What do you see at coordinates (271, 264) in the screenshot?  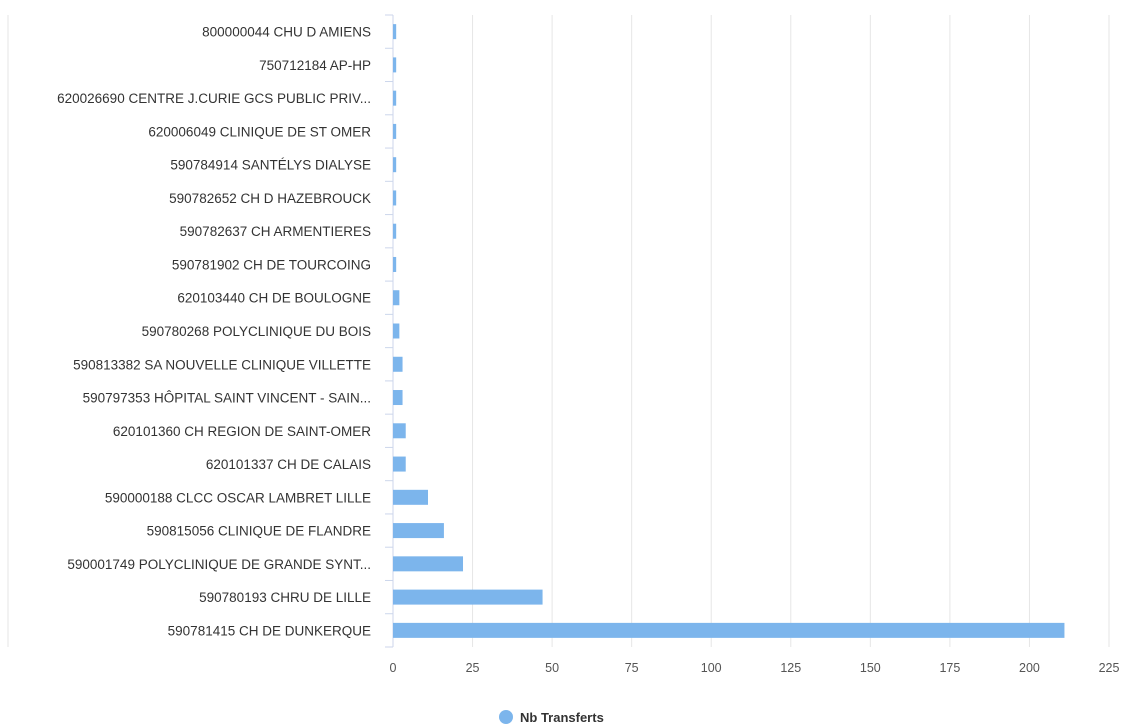 I see `category-label: 590781902 CH DE TOURCOING` at bounding box center [271, 264].